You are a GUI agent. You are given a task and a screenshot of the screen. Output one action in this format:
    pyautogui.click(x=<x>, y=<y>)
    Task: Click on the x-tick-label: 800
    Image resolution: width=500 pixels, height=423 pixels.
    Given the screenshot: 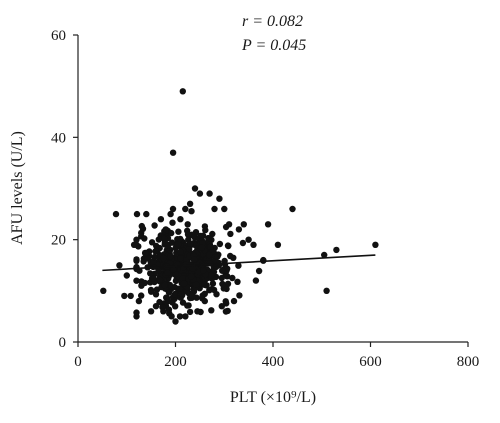 What is the action you would take?
    pyautogui.click(x=468, y=362)
    